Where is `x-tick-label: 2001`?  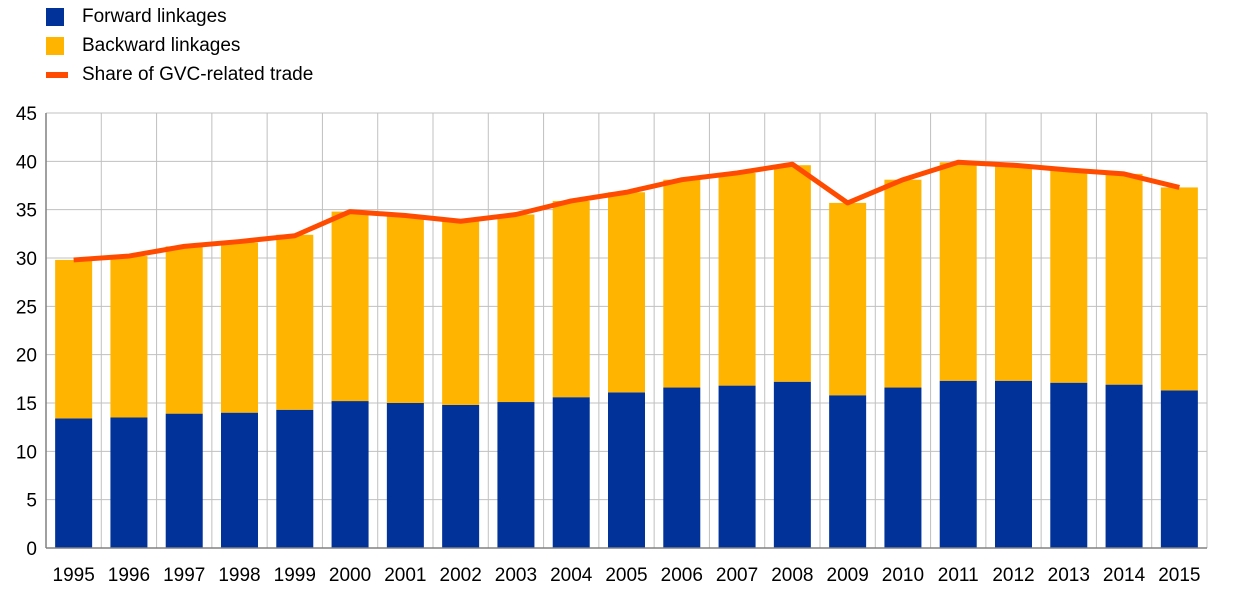 x-tick-label: 2001 is located at coordinates (405, 575).